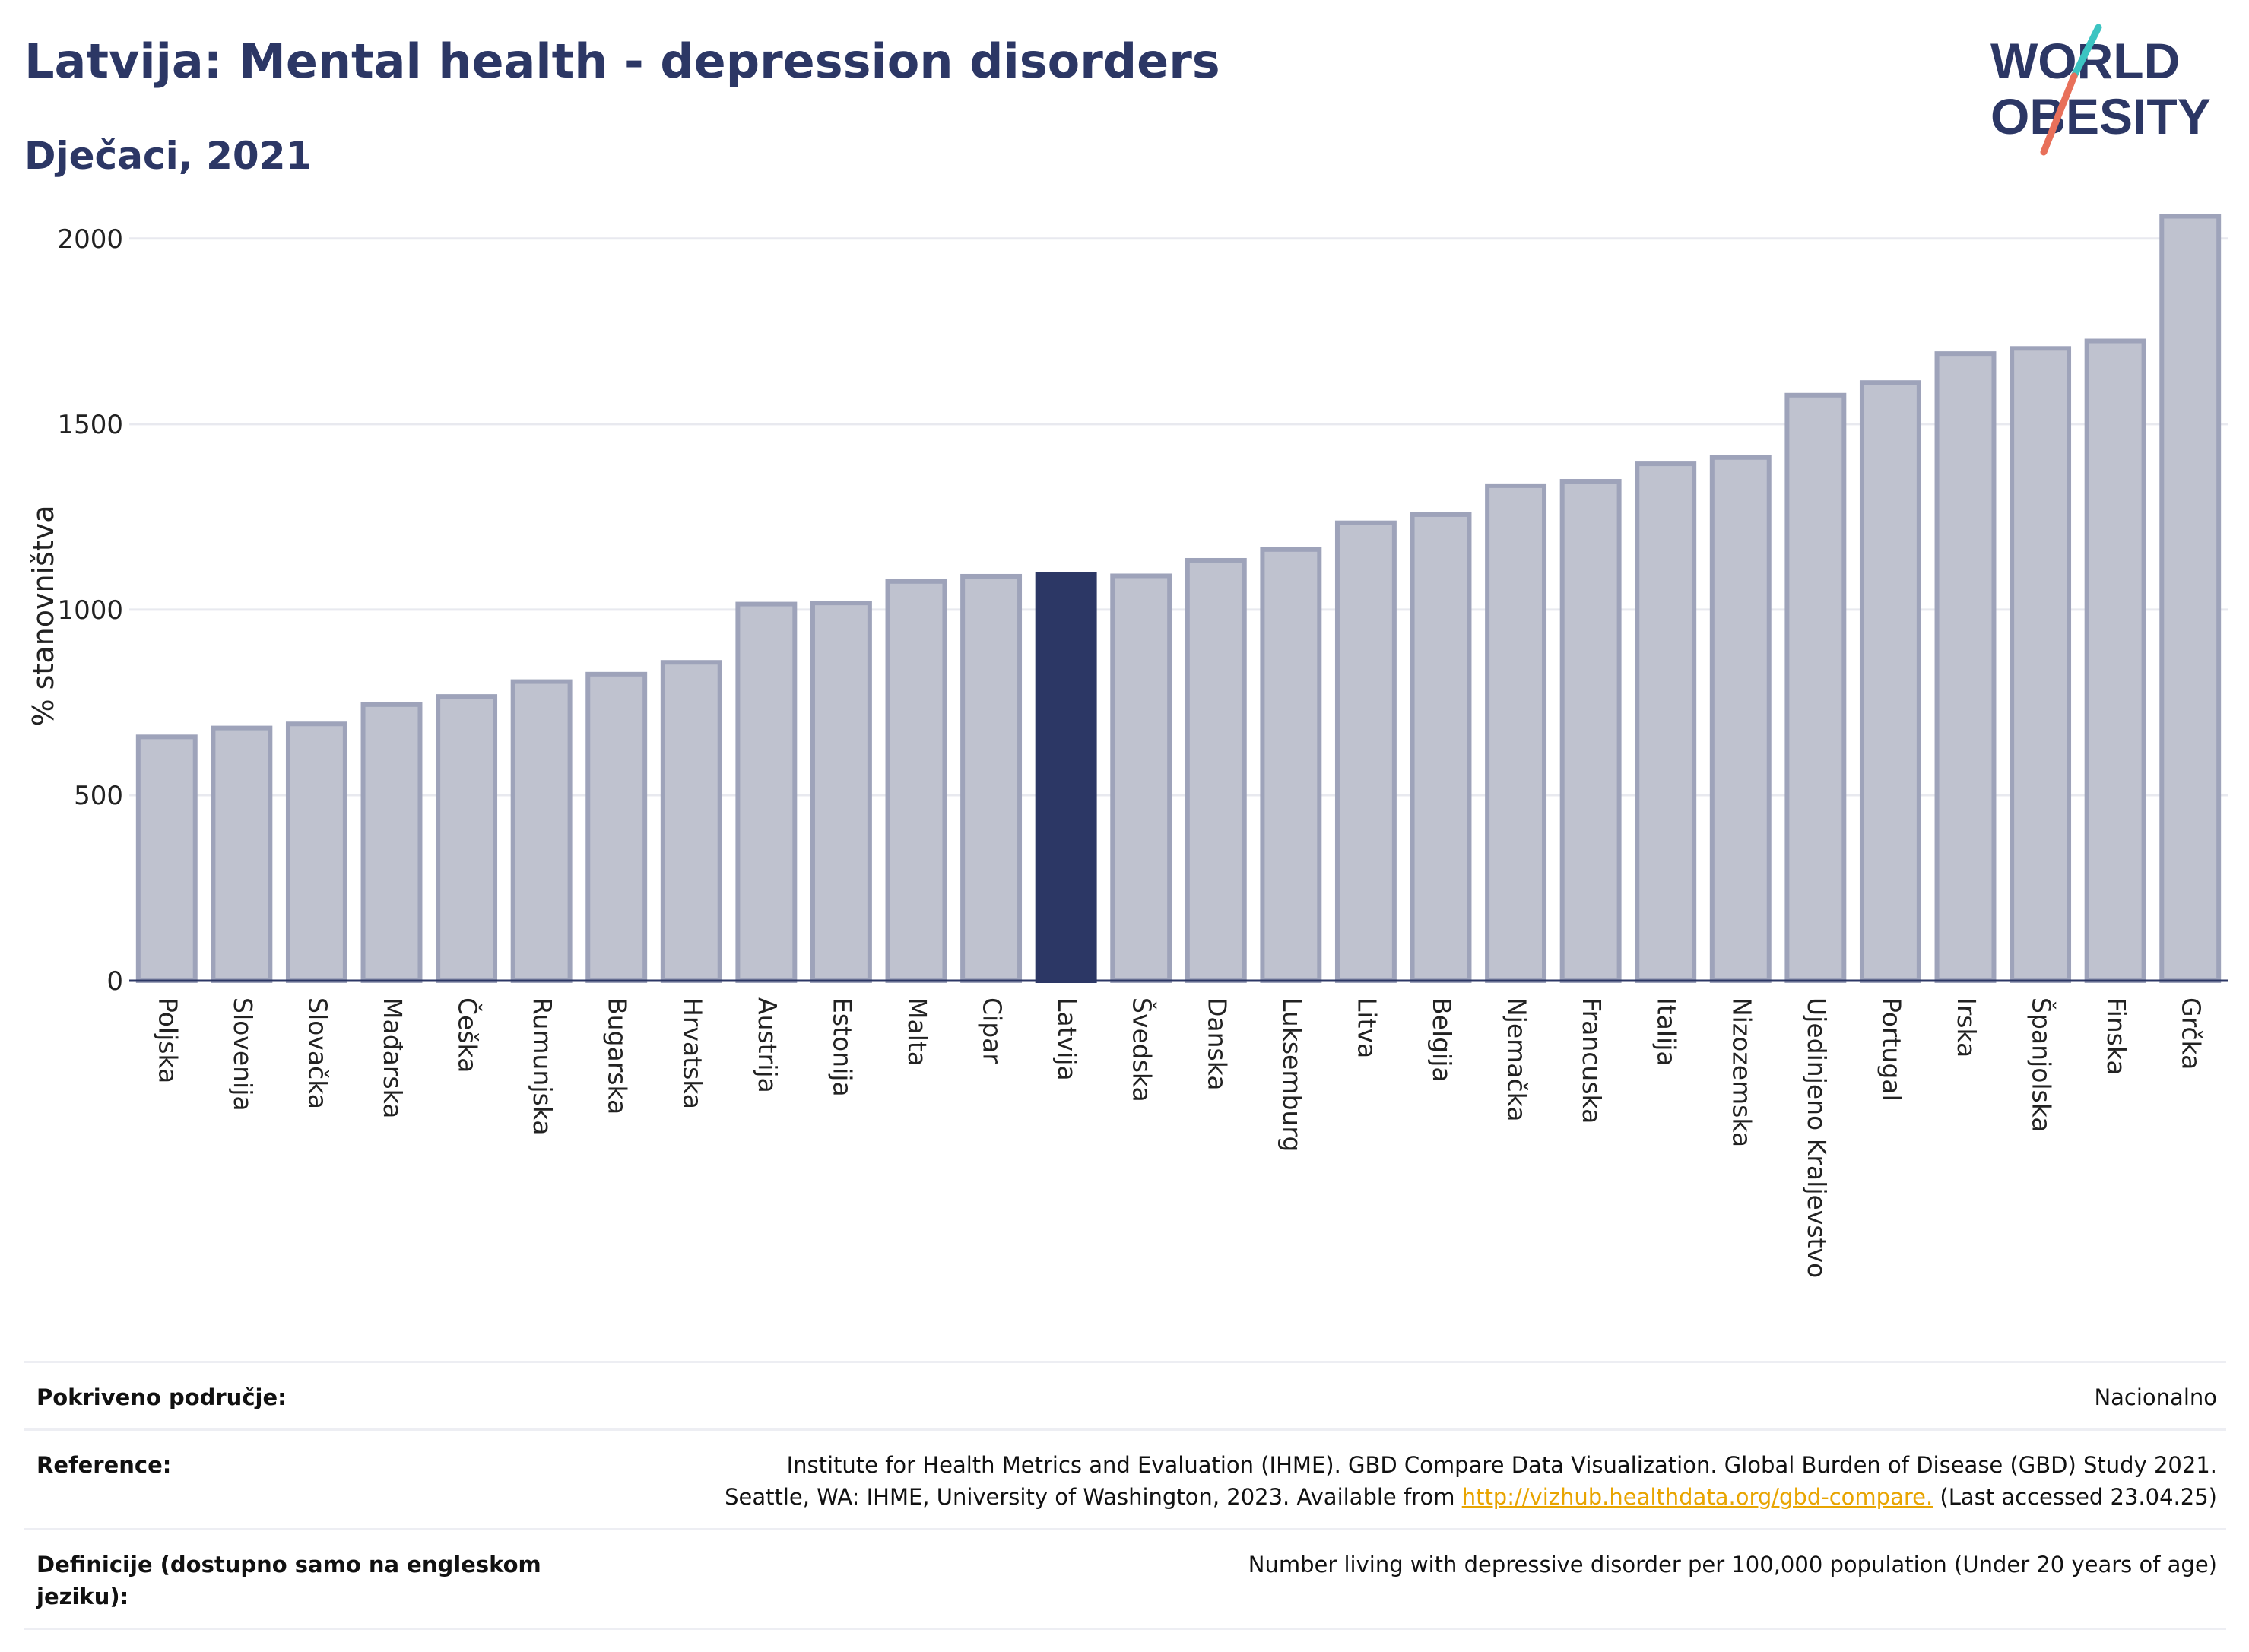 The height and width of the screenshot is (1652, 2249). I want to click on bar-Malta, so click(916, 781).